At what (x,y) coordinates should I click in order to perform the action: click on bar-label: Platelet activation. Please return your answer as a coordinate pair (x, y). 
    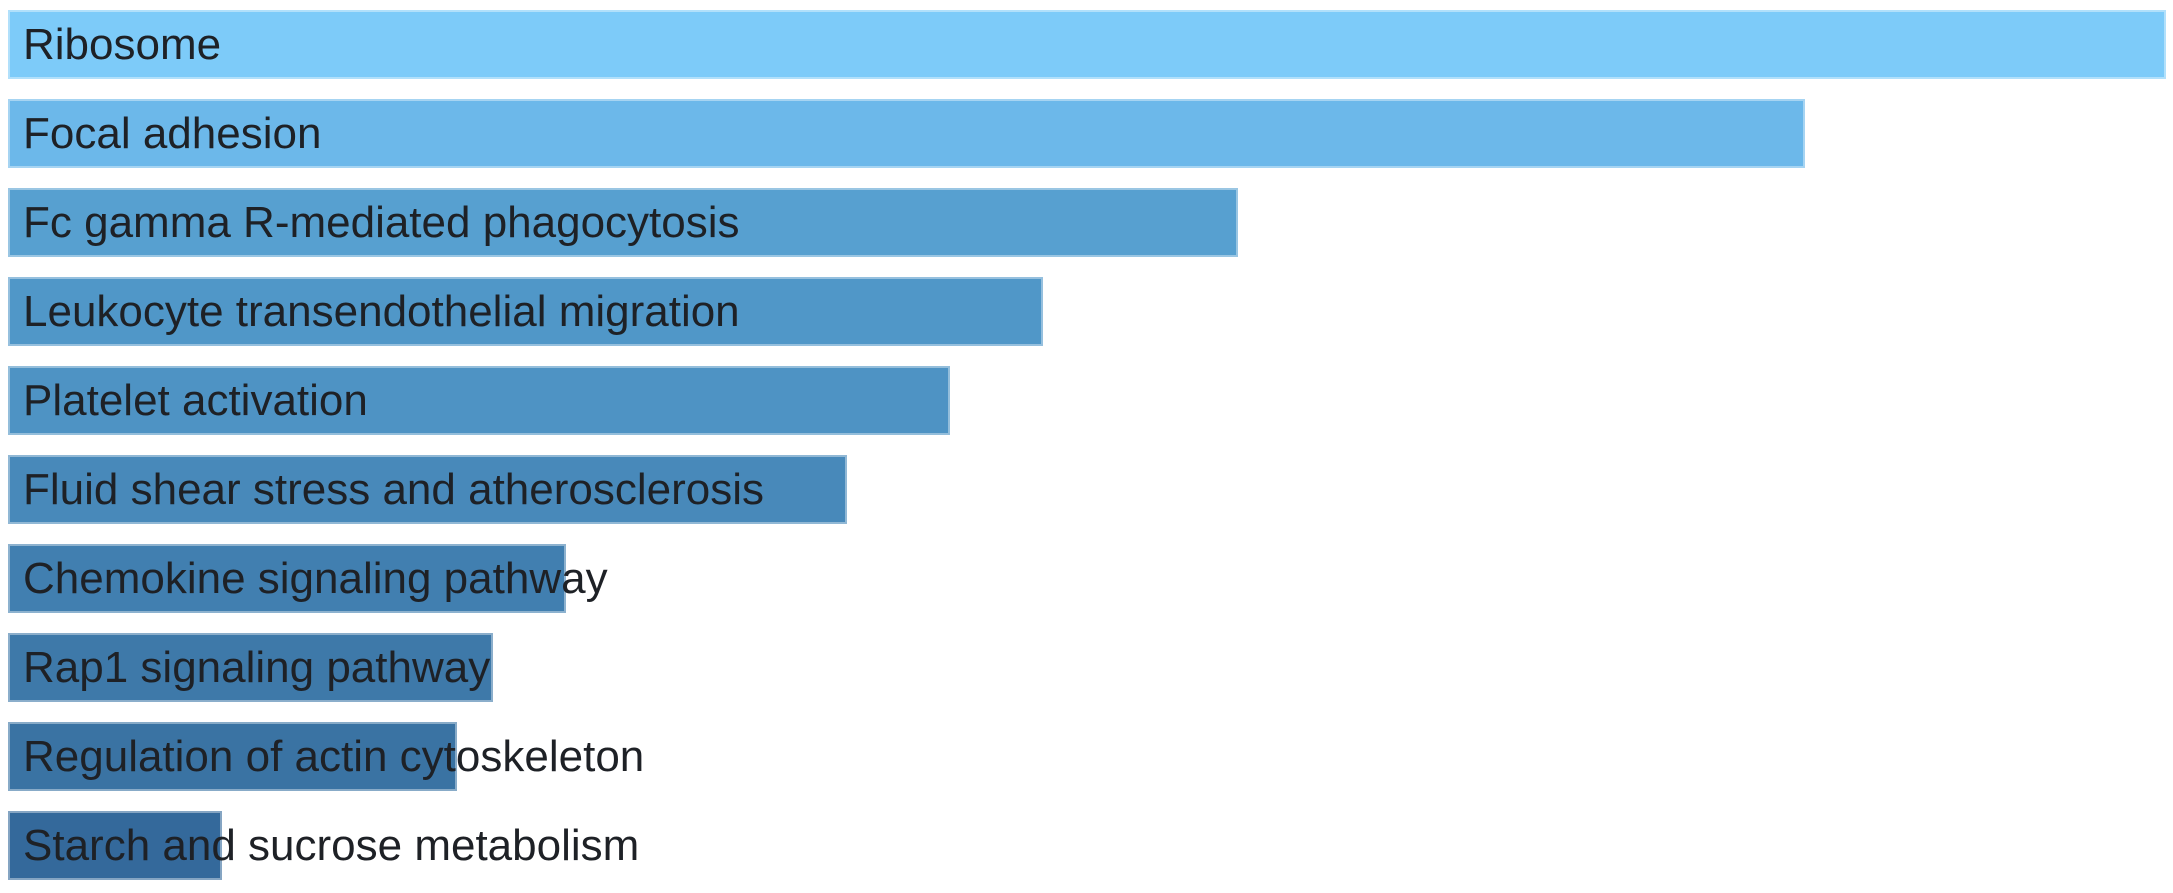
    Looking at the image, I should click on (195, 400).